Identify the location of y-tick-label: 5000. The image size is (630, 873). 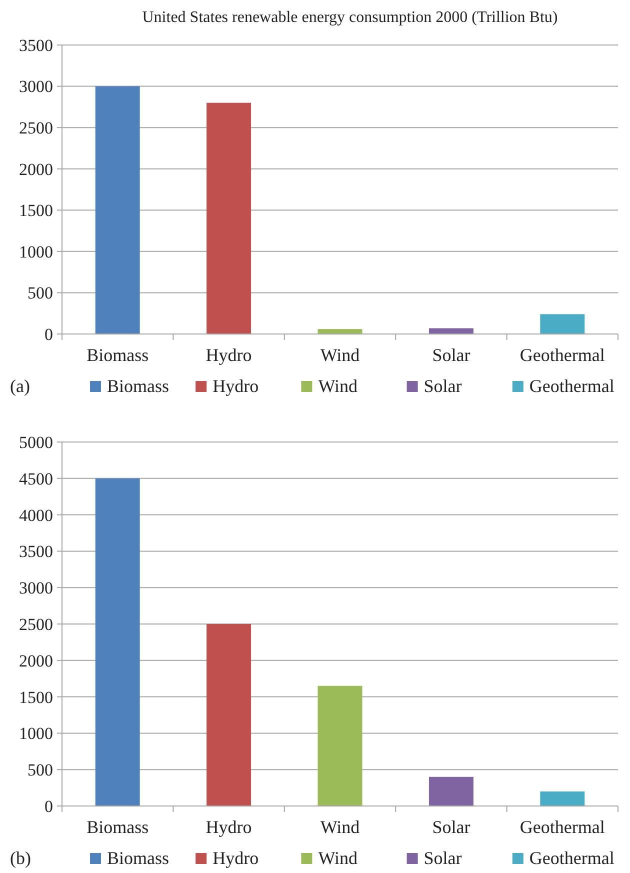
(36, 442).